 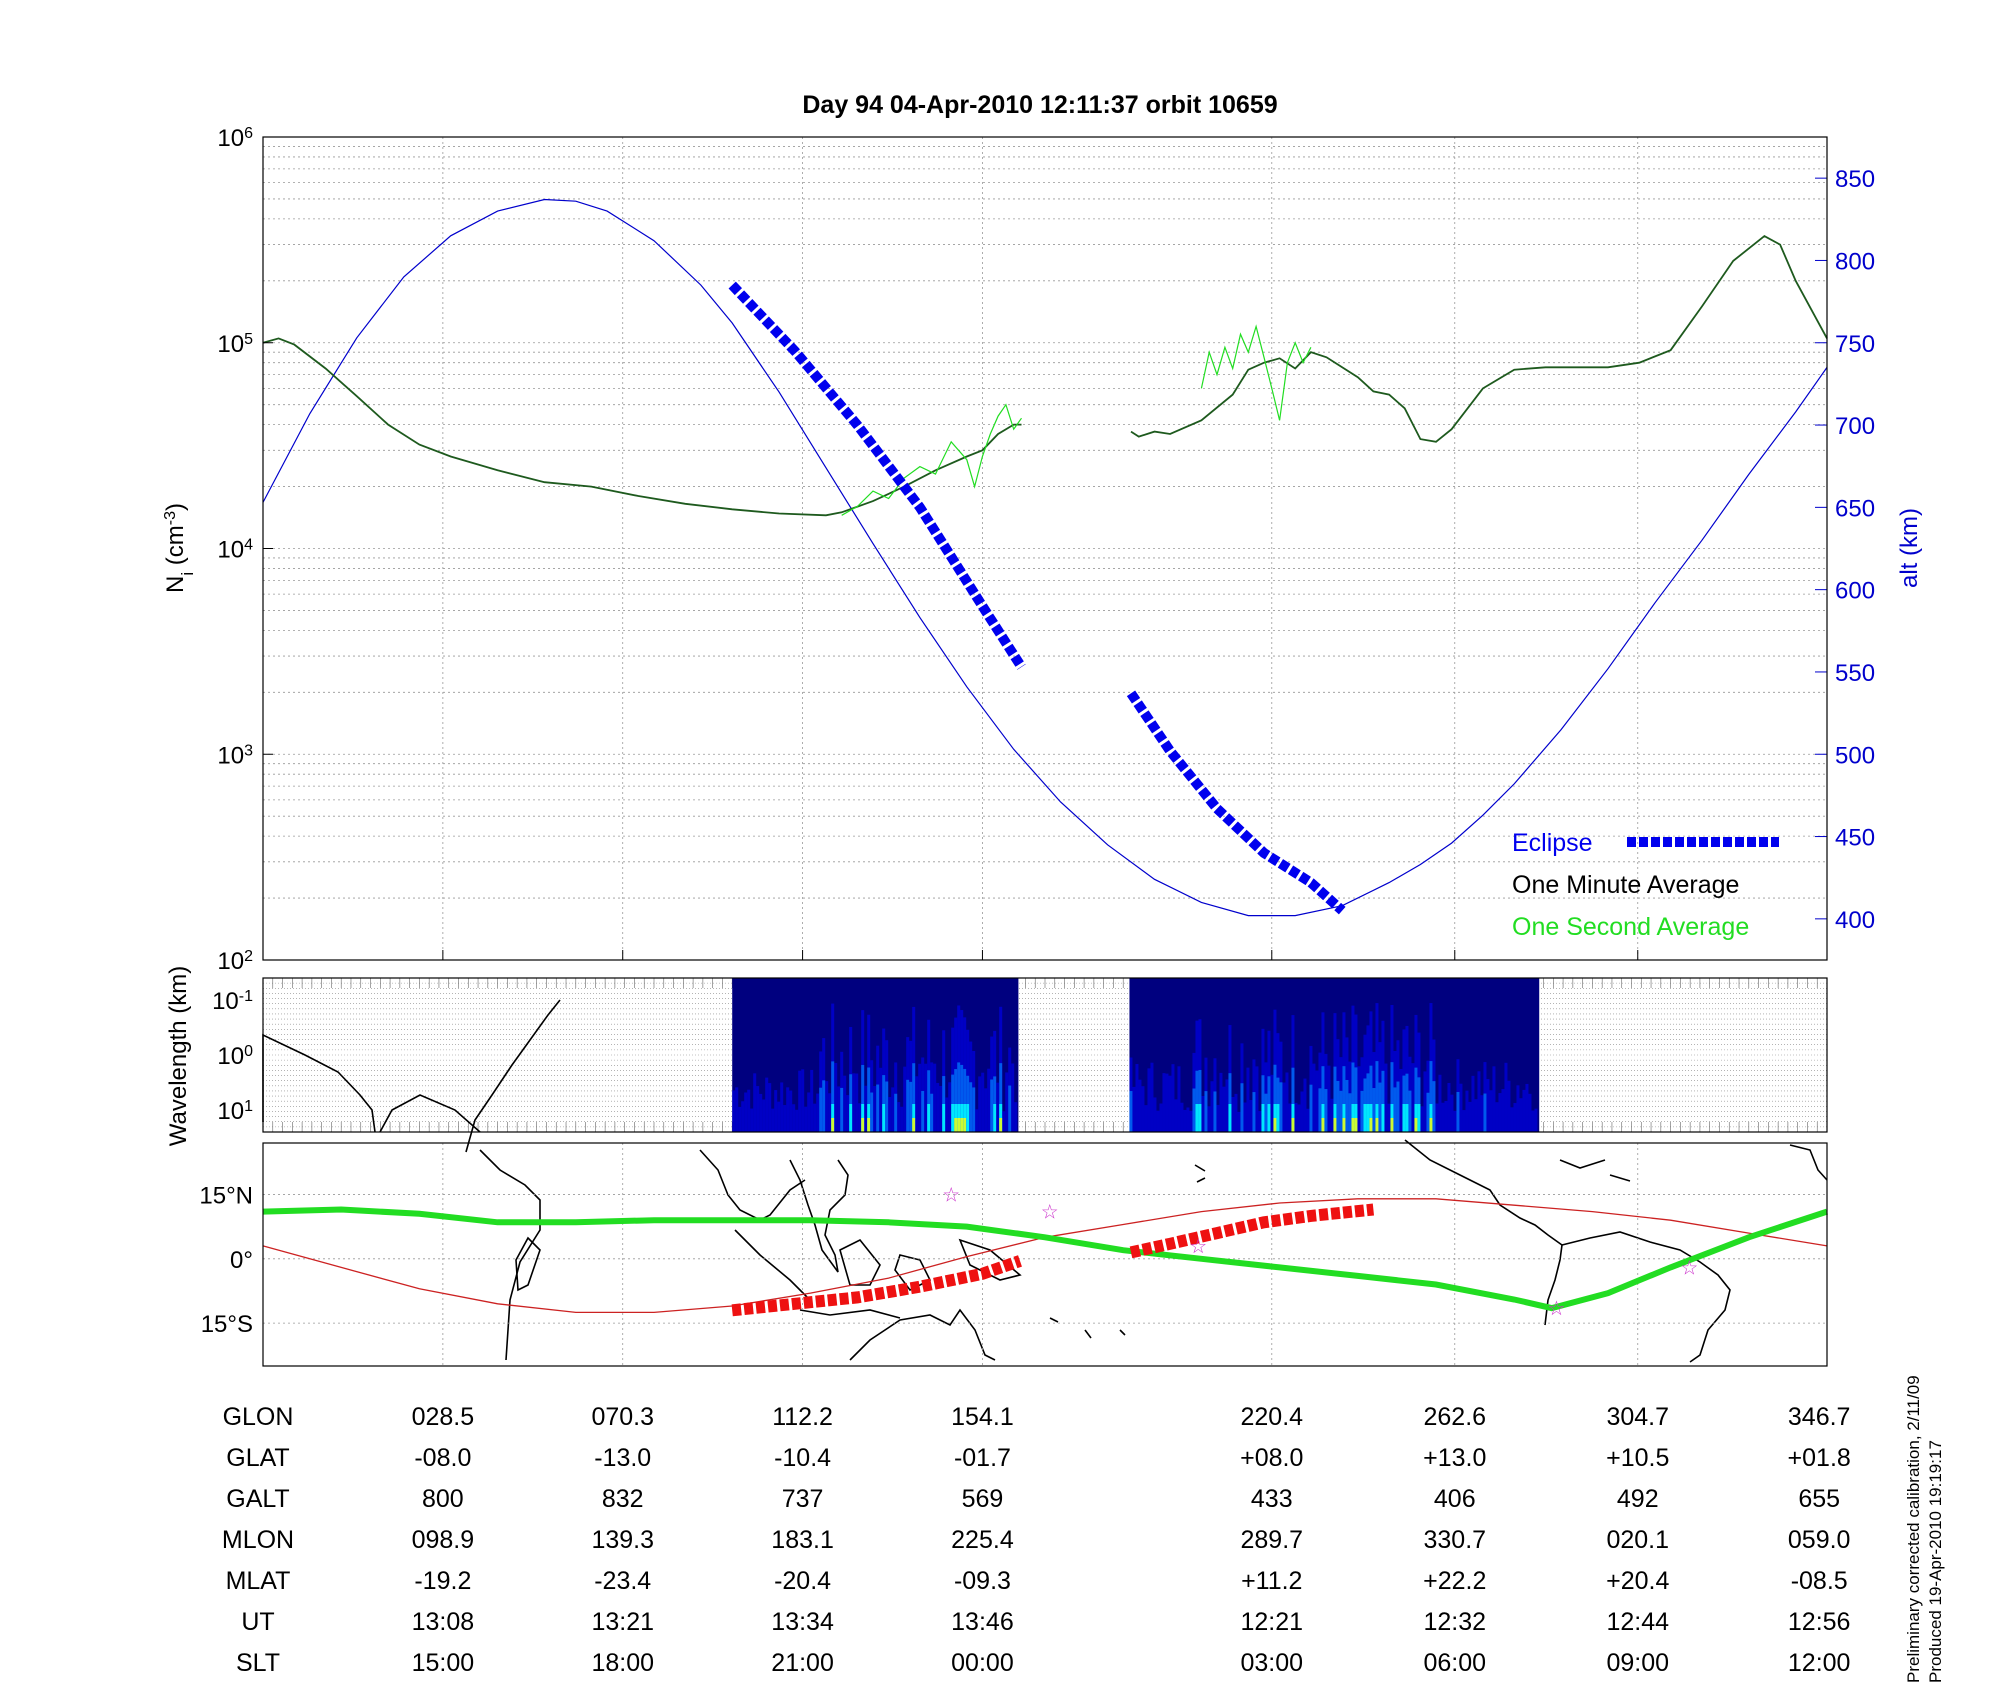 I want to click on density-ytick-exp: 6, so click(x=248, y=133).